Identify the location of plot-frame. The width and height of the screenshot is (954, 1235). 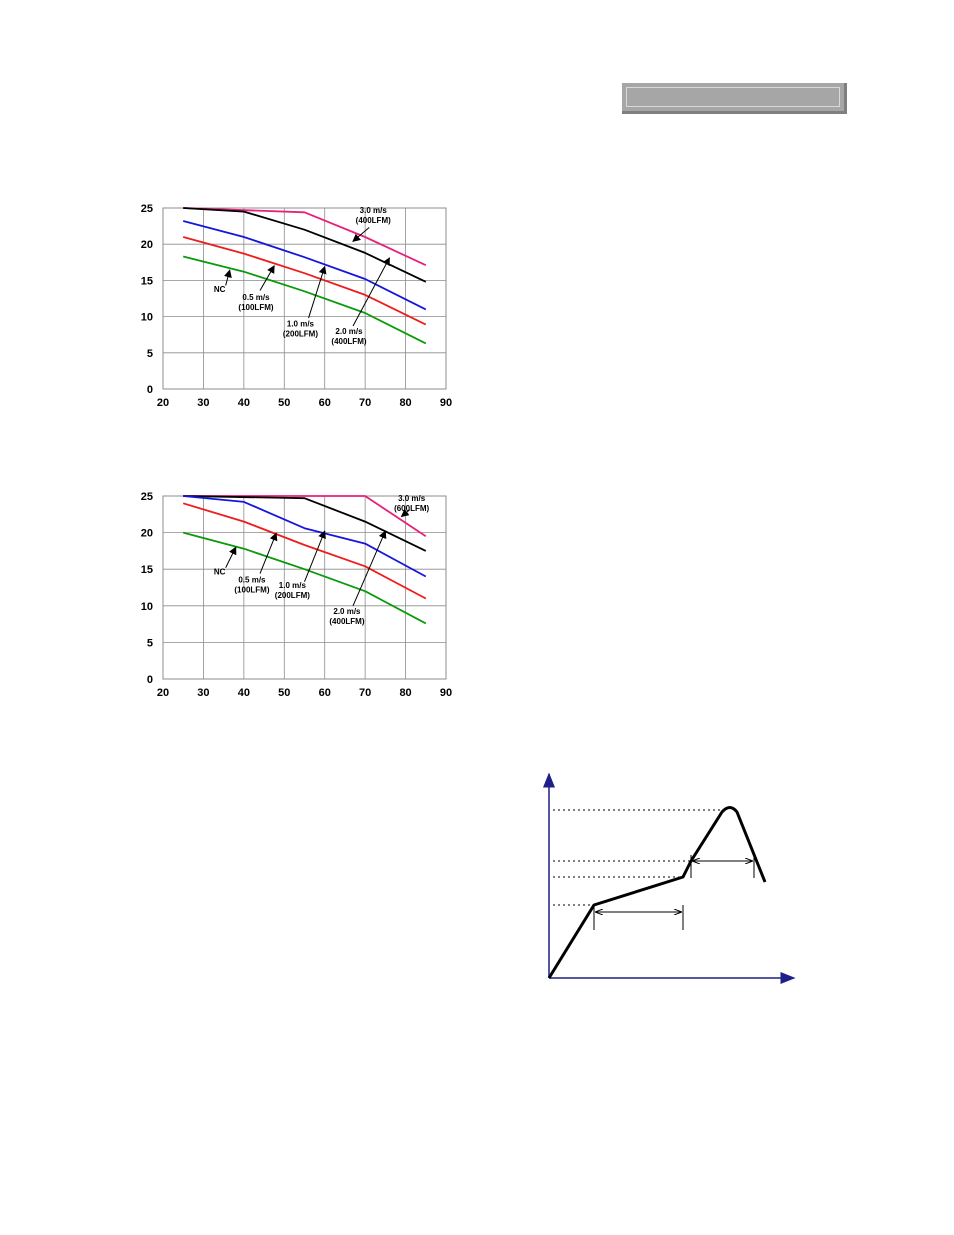
(304, 298).